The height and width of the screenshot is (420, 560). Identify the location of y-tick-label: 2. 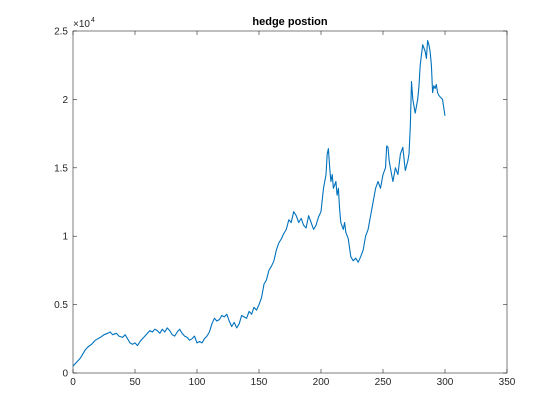
(65, 100).